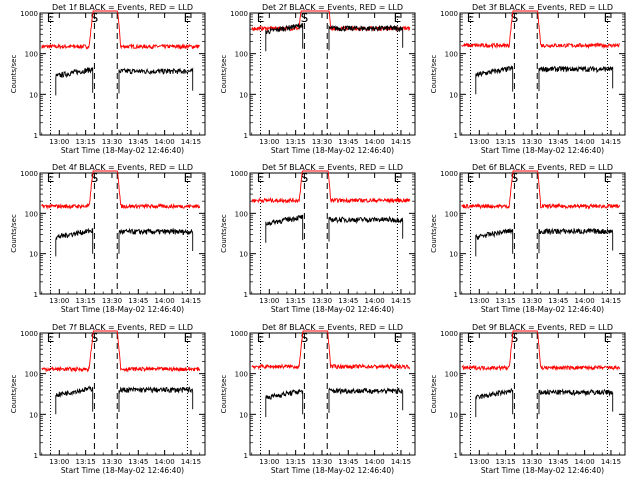 Image resolution: width=640 pixels, height=480 pixels. Describe the element at coordinates (122, 327) in the screenshot. I see `panel-title: Det 7f BLACK = Events, RED = LLD` at that location.